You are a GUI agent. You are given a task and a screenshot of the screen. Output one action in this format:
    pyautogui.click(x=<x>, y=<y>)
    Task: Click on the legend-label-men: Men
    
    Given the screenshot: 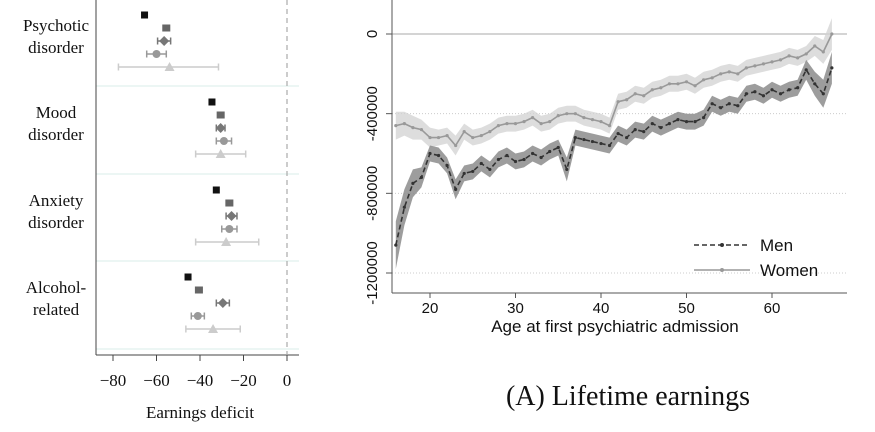 What is the action you would take?
    pyautogui.click(x=776, y=245)
    